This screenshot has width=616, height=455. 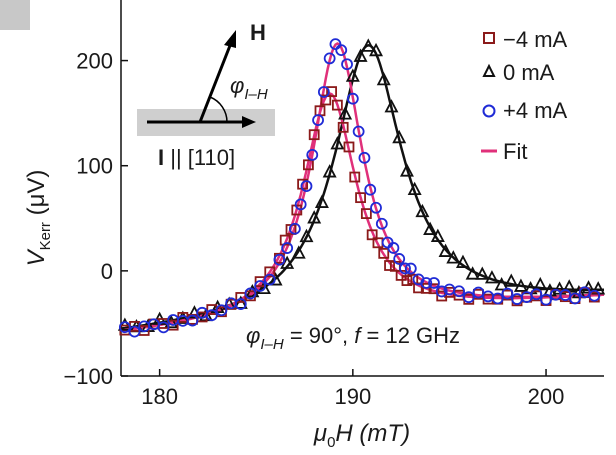 What do you see at coordinates (249, 88) in the screenshot?
I see `angle-label: φI–H` at bounding box center [249, 88].